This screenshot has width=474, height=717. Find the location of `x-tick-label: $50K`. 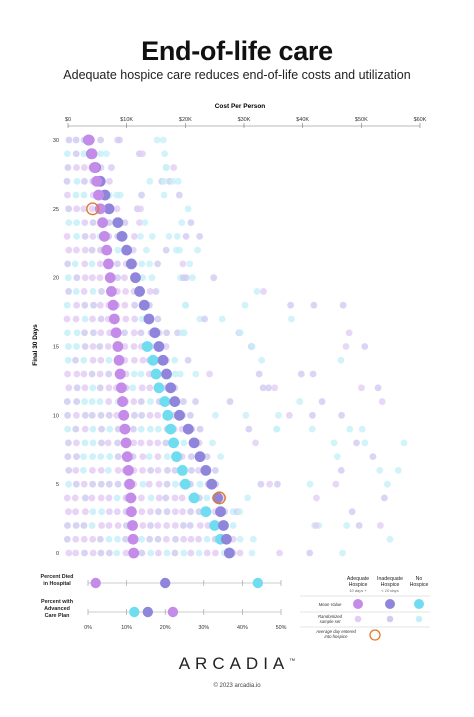

x-tick-label: $50K is located at coordinates (361, 120).